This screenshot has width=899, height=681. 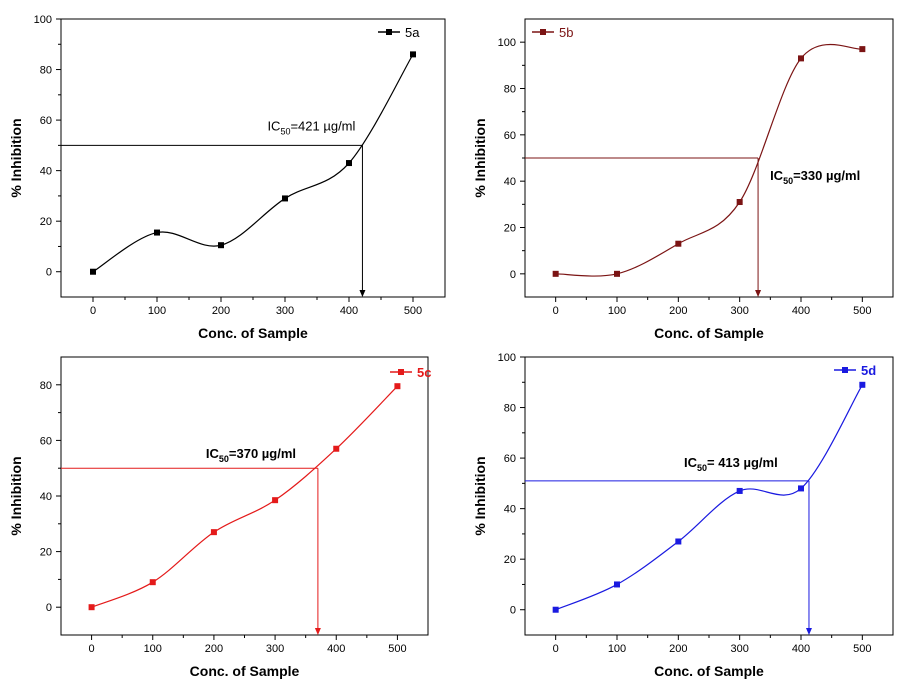 I want to click on legend-label: 5d, so click(x=868, y=370).